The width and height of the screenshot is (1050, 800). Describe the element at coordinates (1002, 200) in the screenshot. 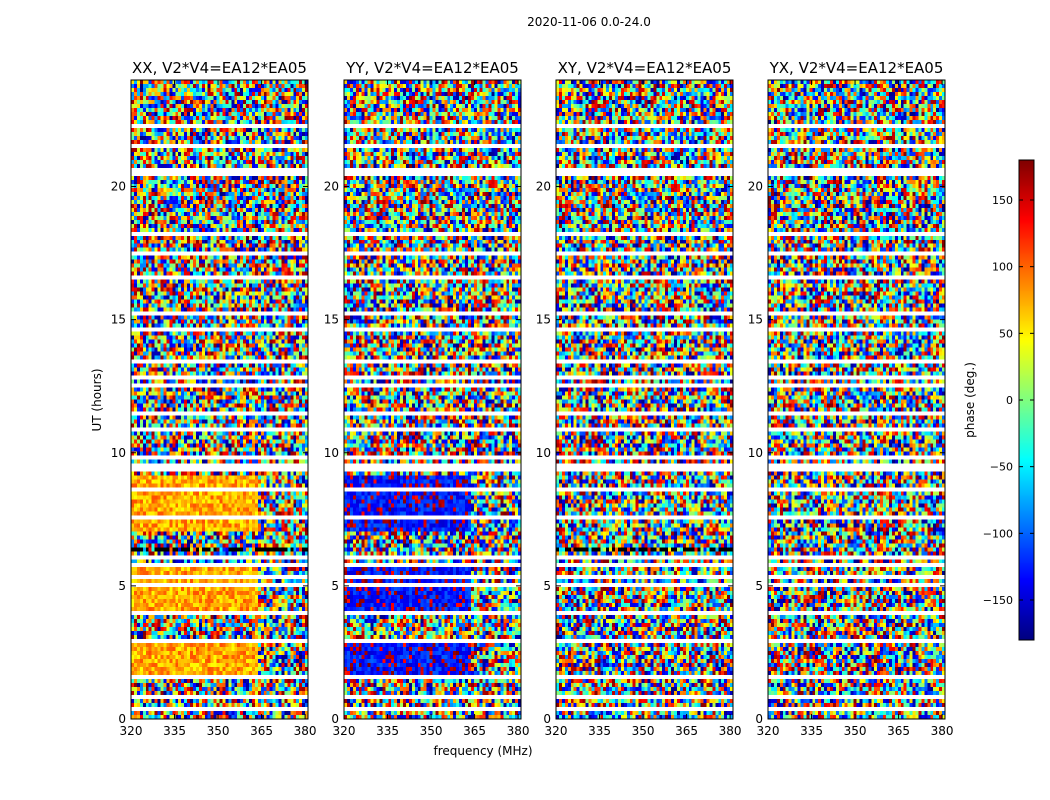

I see `colorbar-tick-label: 150` at that location.